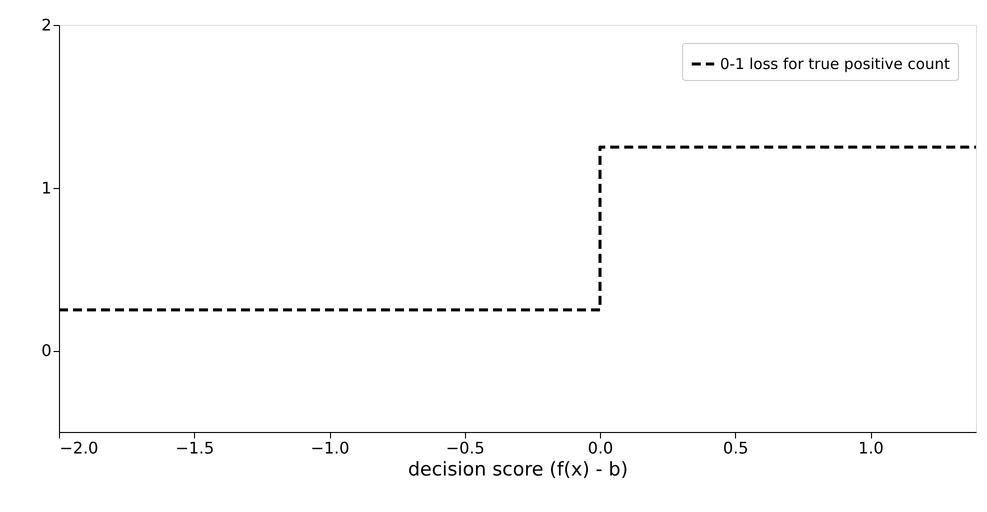  What do you see at coordinates (871, 448) in the screenshot?
I see `x-tick-label: 1.0` at bounding box center [871, 448].